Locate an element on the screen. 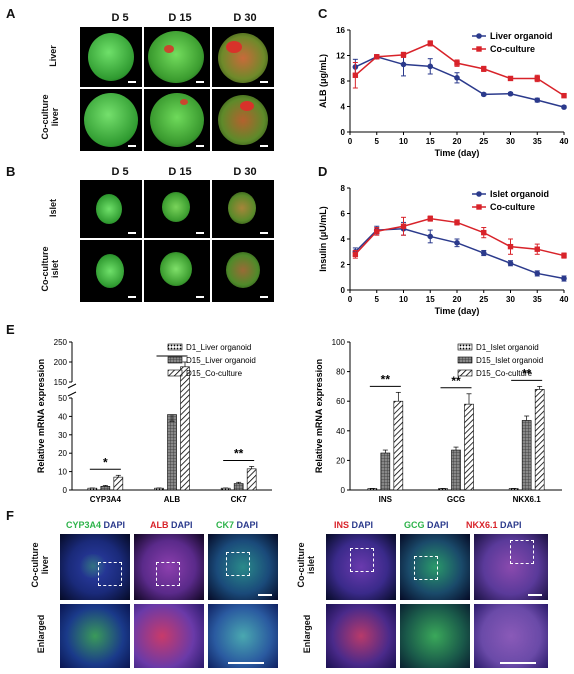 This screenshot has height=674, width=574. f-counter-dapi-6: DAPI is located at coordinates (511, 525).